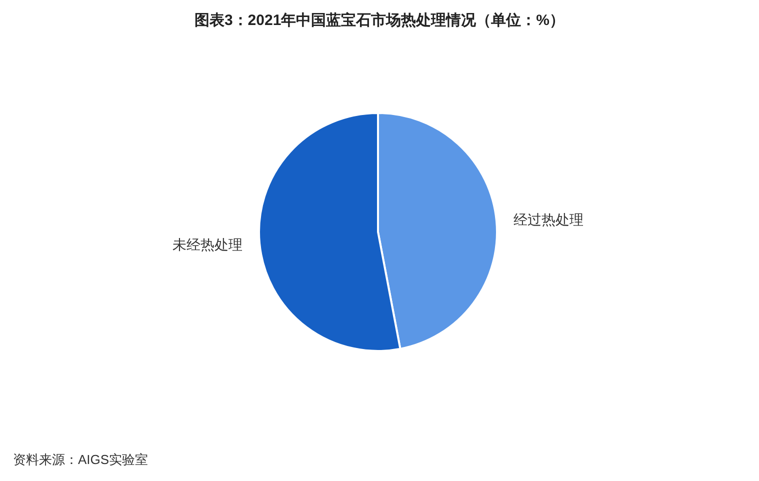 Image resolution: width=759 pixels, height=481 pixels. What do you see at coordinates (207, 244) in the screenshot?
I see `slice-label: 未经热处理` at bounding box center [207, 244].